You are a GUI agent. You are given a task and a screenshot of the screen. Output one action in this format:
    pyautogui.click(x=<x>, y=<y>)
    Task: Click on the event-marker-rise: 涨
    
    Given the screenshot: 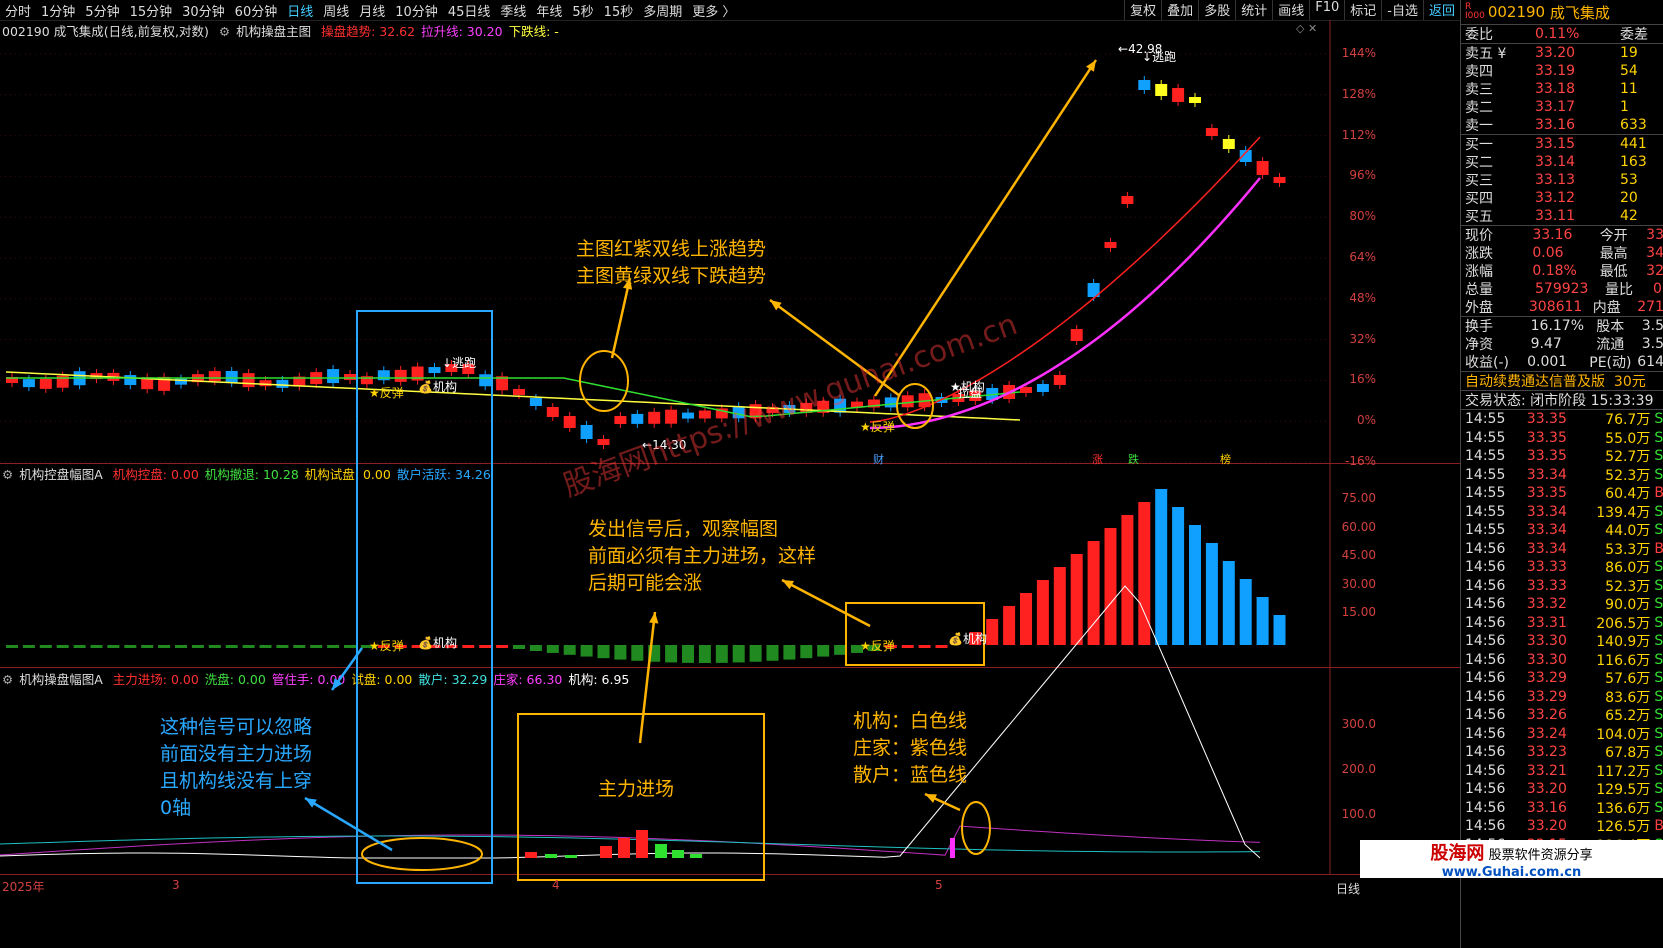 What is the action you would take?
    pyautogui.click(x=1097, y=459)
    